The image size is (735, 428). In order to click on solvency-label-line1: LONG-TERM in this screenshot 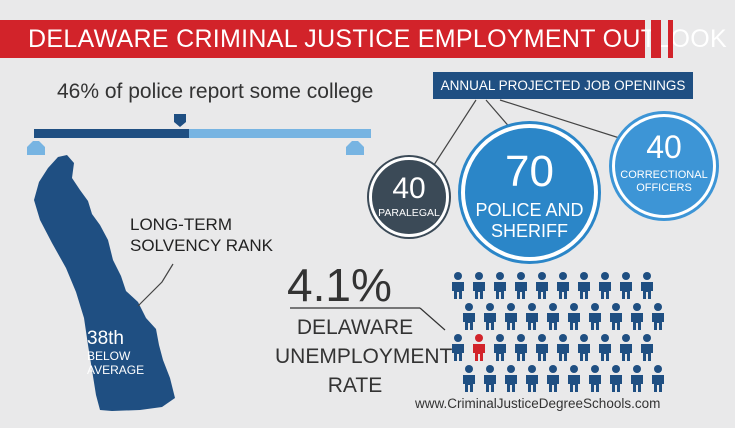, I will do `click(181, 224)`.